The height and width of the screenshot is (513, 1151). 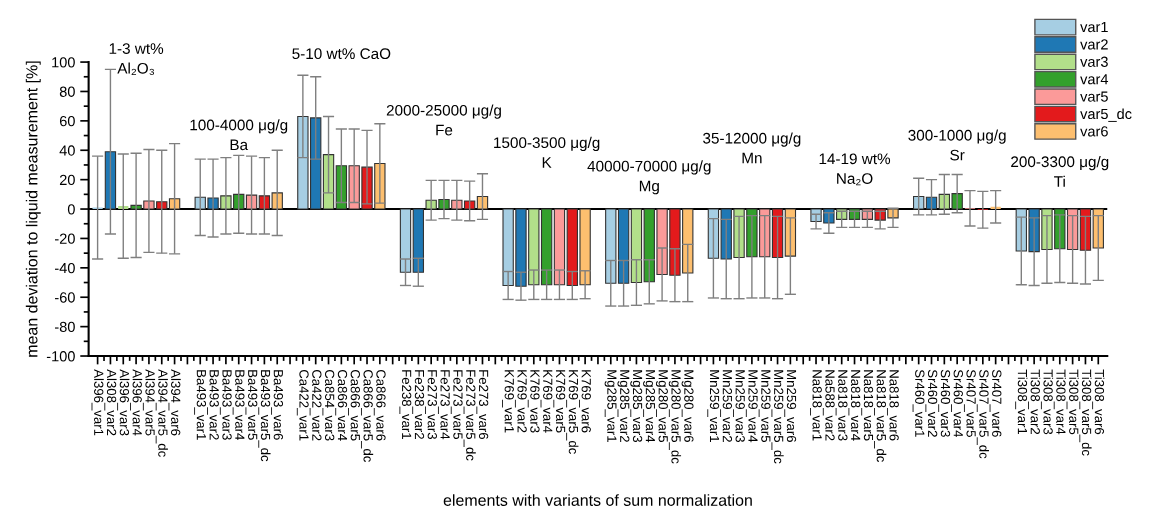 What do you see at coordinates (1098, 402) in the screenshot?
I see `x-tick-label: Ti308_var6` at bounding box center [1098, 402].